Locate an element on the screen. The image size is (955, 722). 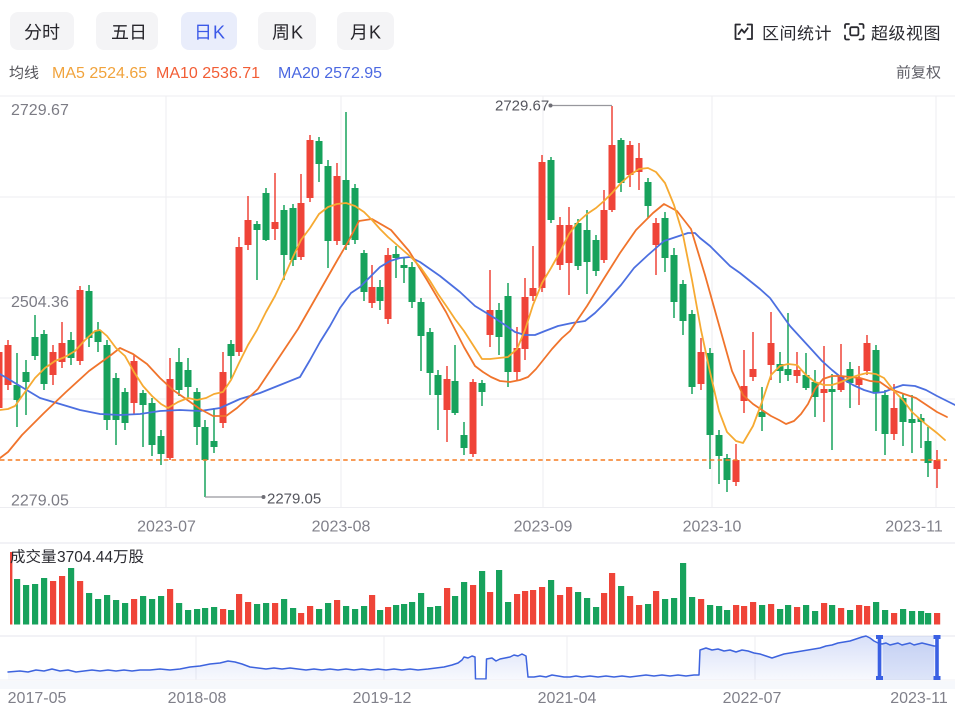
svg-text: 2023-07 is located at coordinates (166, 527).